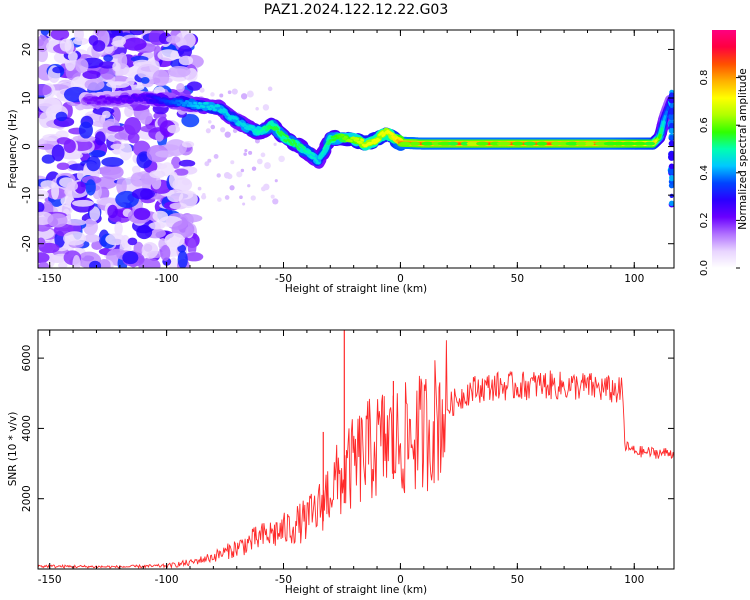 The height and width of the screenshot is (600, 750). Describe the element at coordinates (27, 498) in the screenshot. I see `snr-ytick-label: 2000` at that location.